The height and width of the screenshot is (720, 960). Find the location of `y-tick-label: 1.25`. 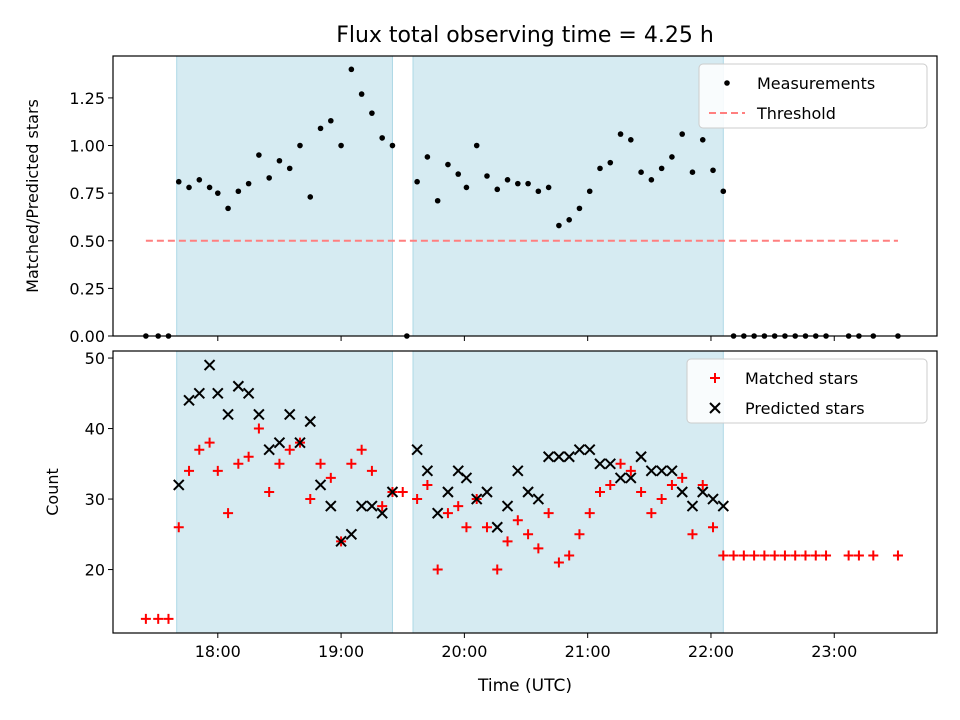

y-tick-label: 1.25 is located at coordinates (87, 98).